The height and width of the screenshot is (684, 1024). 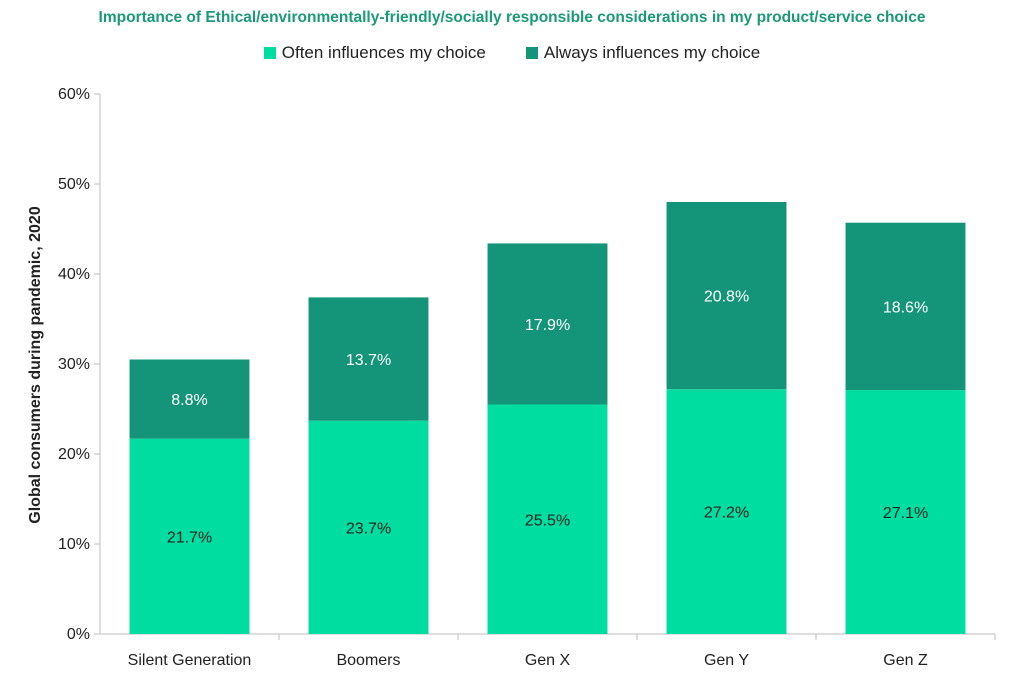 I want to click on y-tick-label: 10%, so click(x=74, y=544).